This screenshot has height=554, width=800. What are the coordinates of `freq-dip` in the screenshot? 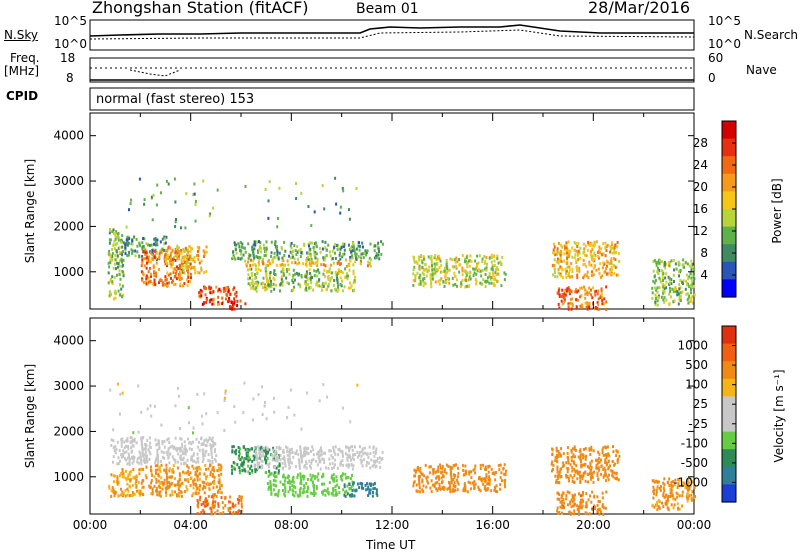 It's located at (155, 73).